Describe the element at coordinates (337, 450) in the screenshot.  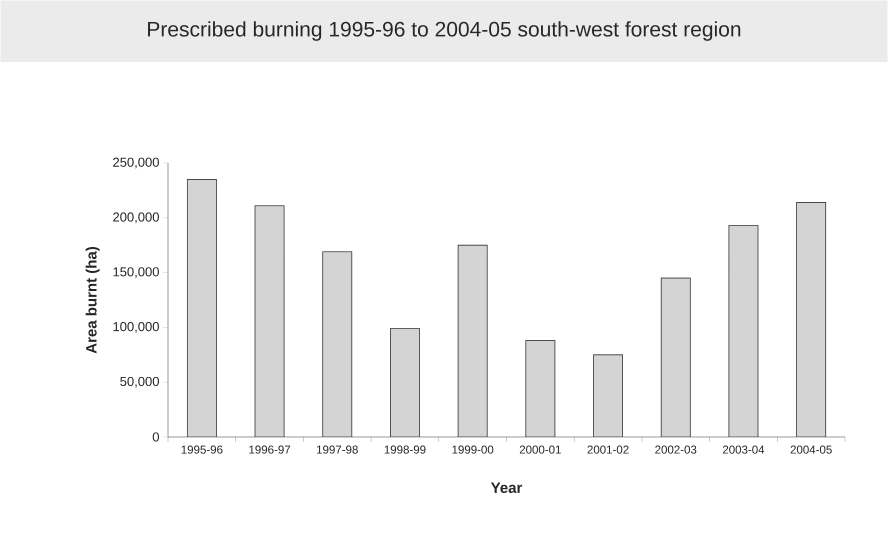
I see `x-tick-label: 1997-98` at that location.